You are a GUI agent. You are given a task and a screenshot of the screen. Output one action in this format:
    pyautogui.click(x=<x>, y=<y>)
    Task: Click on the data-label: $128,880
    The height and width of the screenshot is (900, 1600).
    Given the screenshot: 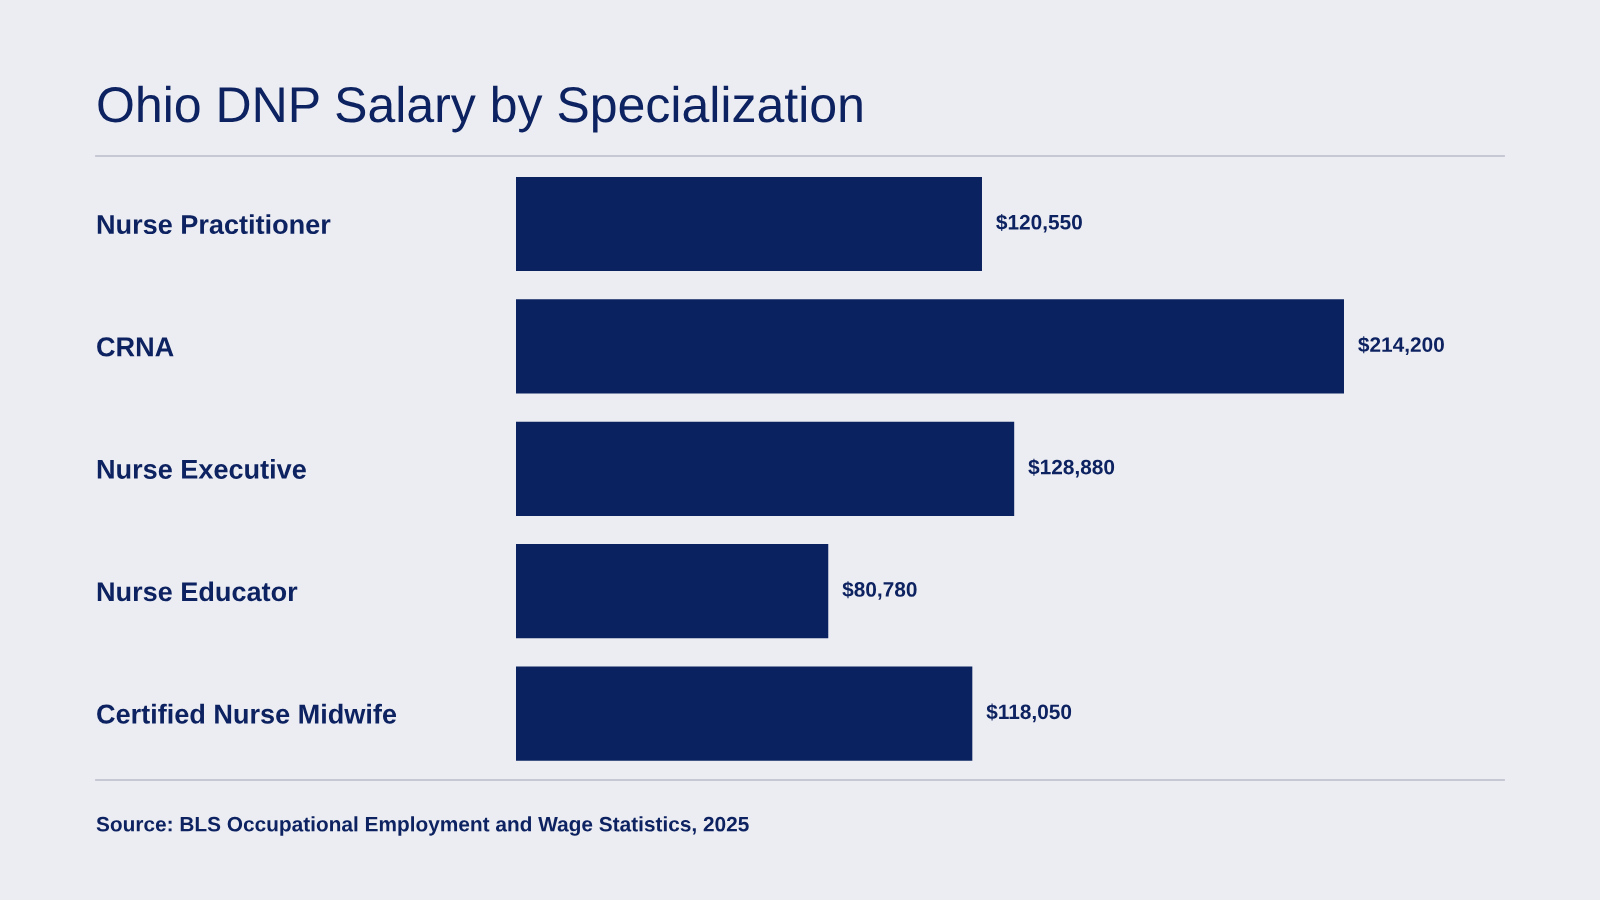 What is the action you would take?
    pyautogui.click(x=1071, y=468)
    